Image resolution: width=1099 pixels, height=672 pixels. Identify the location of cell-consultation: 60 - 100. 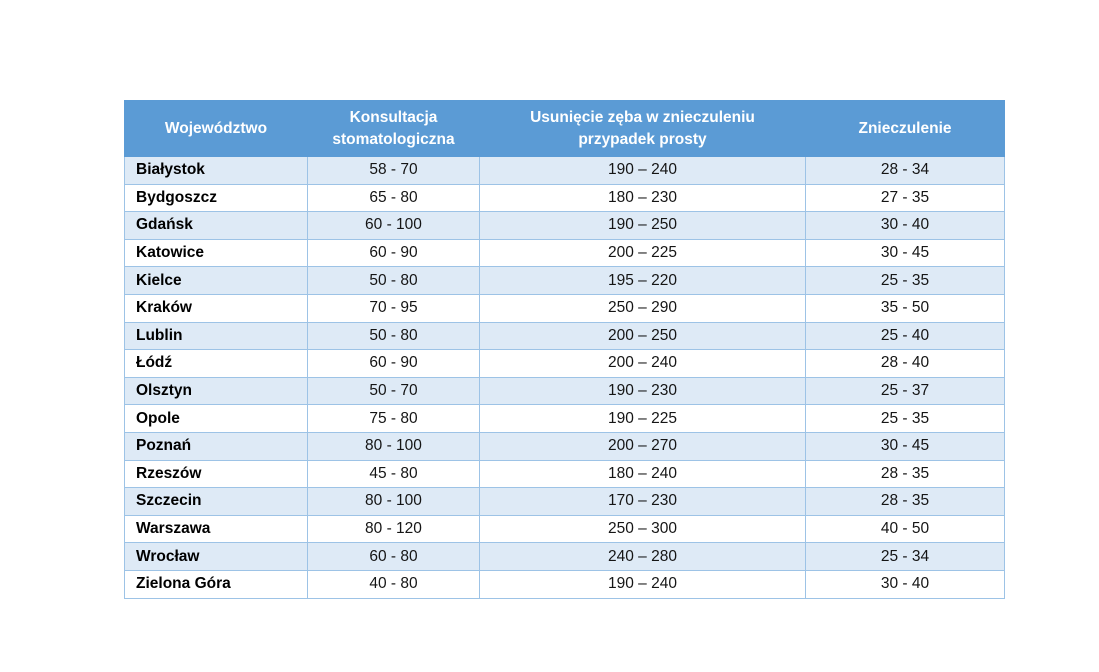
(393, 225).